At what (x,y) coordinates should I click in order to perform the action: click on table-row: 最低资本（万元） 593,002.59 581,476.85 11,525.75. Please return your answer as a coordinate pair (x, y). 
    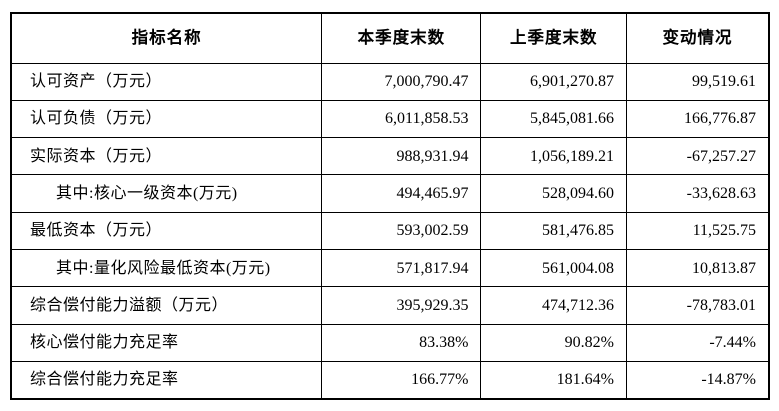
    Looking at the image, I should click on (390, 231).